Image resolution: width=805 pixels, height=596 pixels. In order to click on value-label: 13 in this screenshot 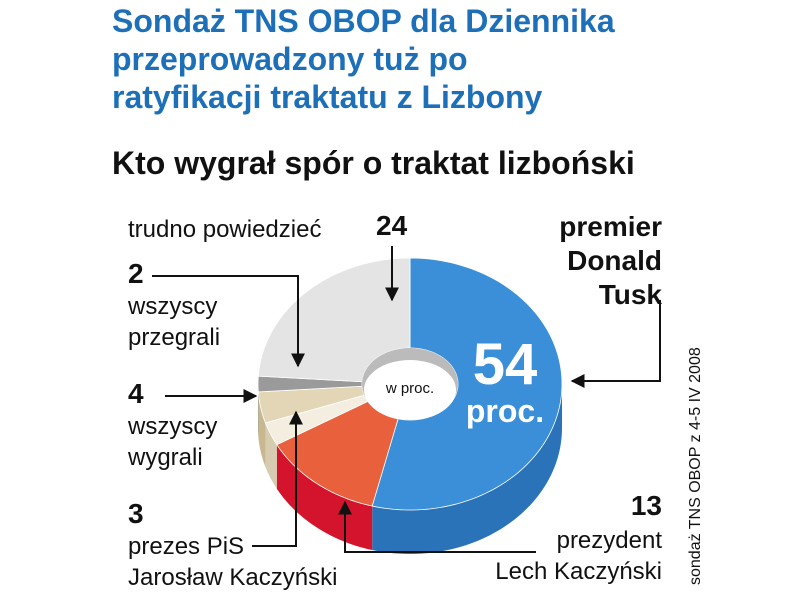, I will do `click(646, 505)`.